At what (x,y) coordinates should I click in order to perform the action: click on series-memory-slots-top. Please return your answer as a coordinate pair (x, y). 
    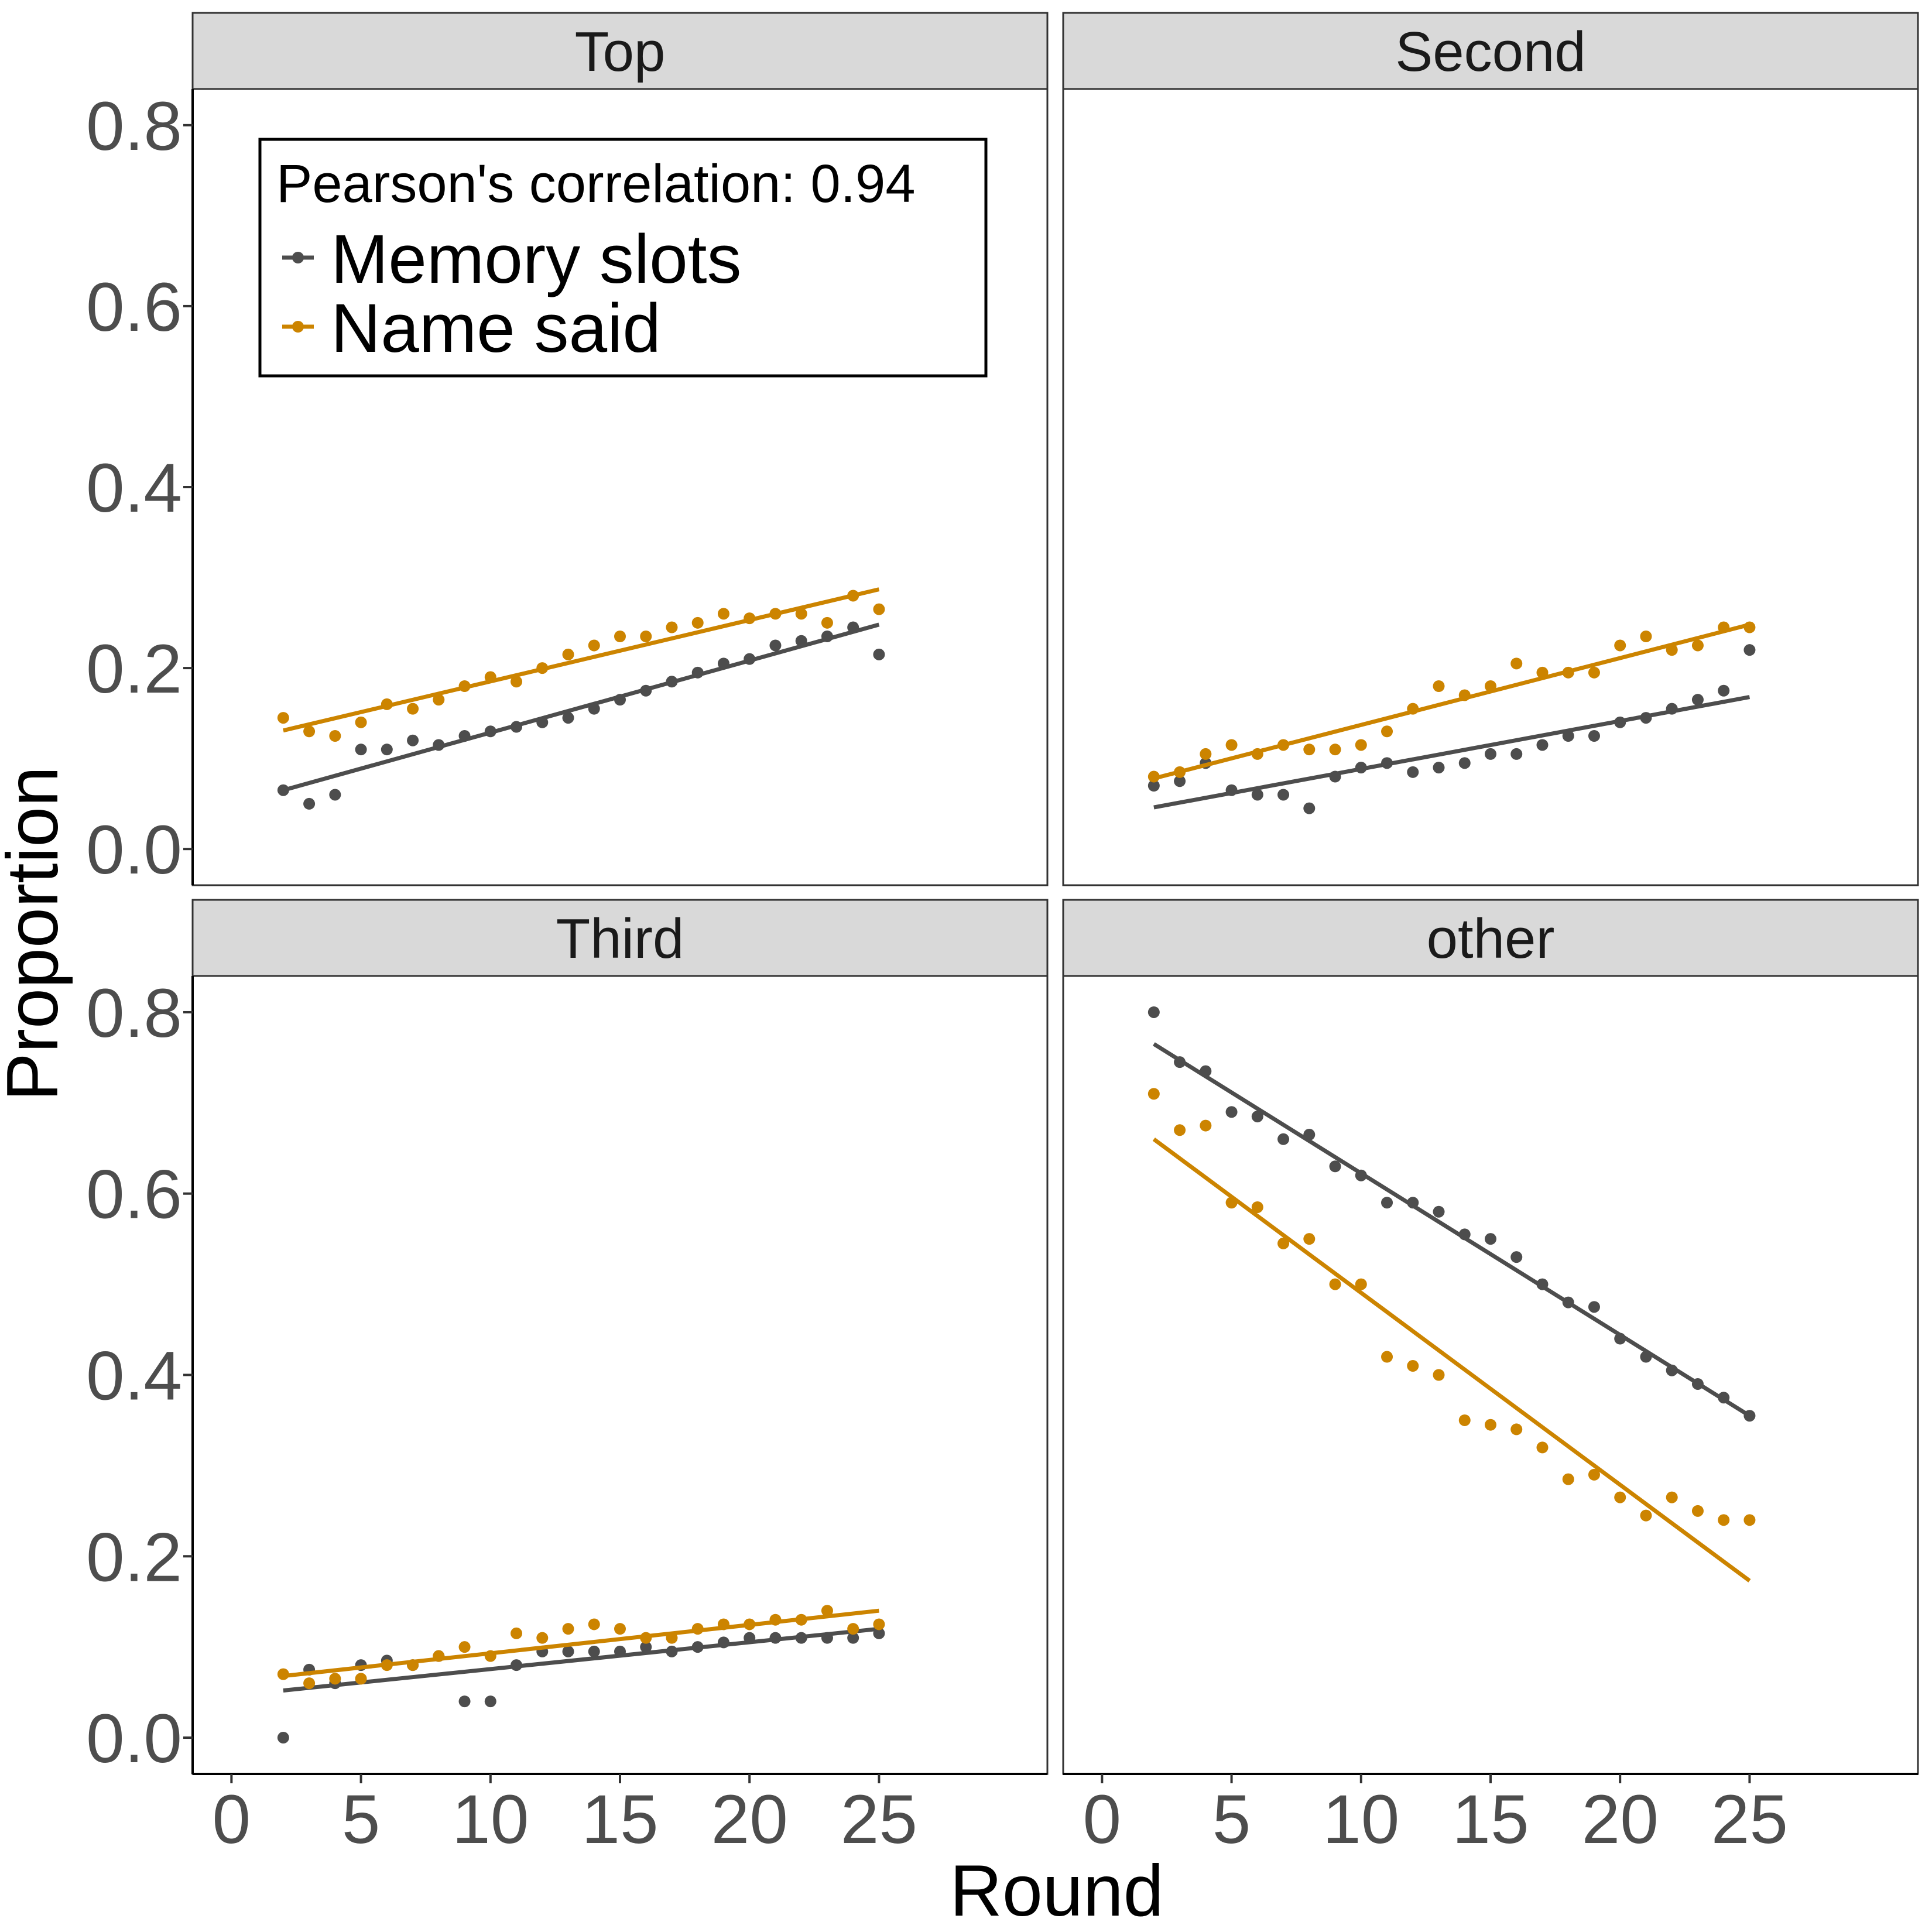
    Looking at the image, I should click on (581, 715).